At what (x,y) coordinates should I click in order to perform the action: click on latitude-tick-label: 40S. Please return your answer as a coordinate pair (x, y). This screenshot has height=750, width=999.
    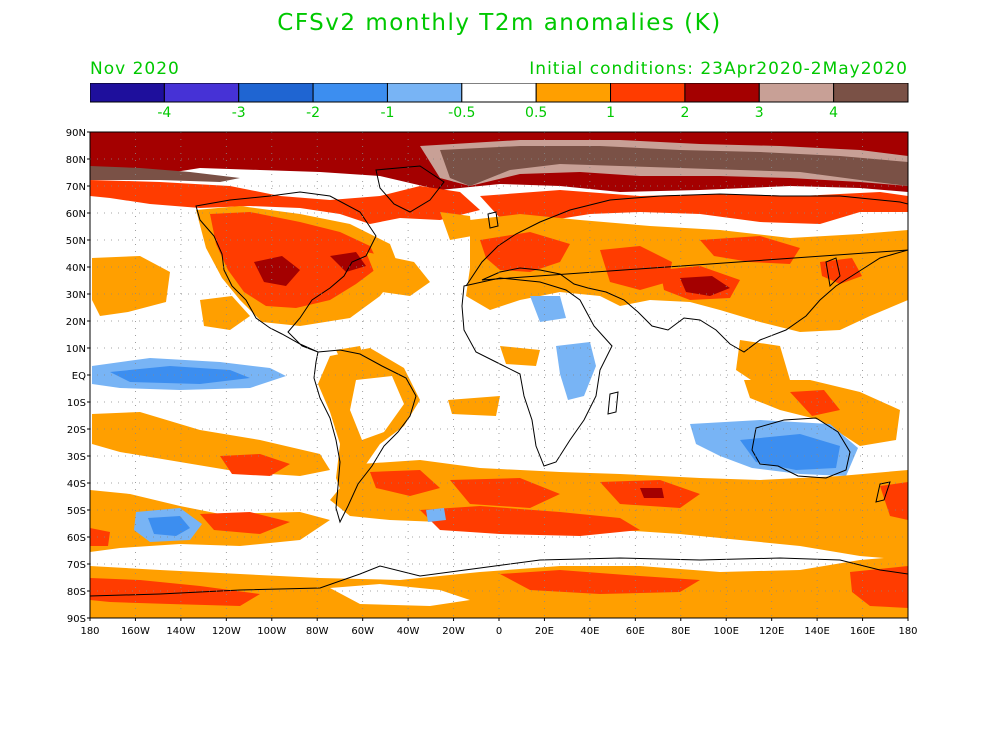
    Looking at the image, I should click on (76, 484).